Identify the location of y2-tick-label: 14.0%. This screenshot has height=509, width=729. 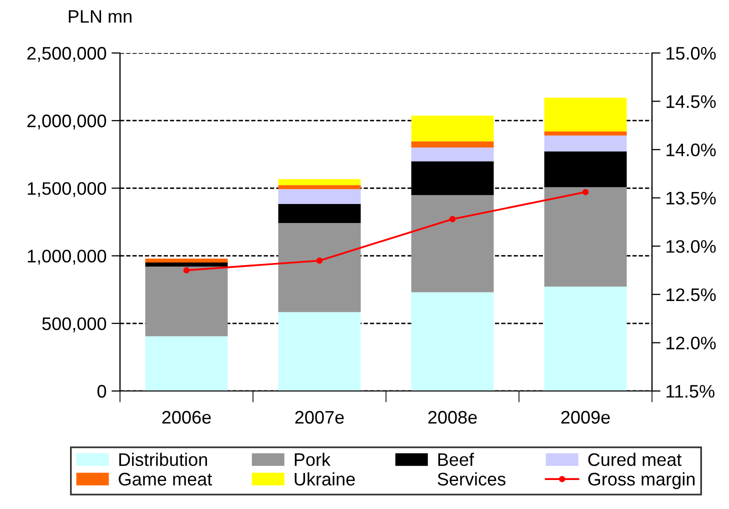
(691, 150).